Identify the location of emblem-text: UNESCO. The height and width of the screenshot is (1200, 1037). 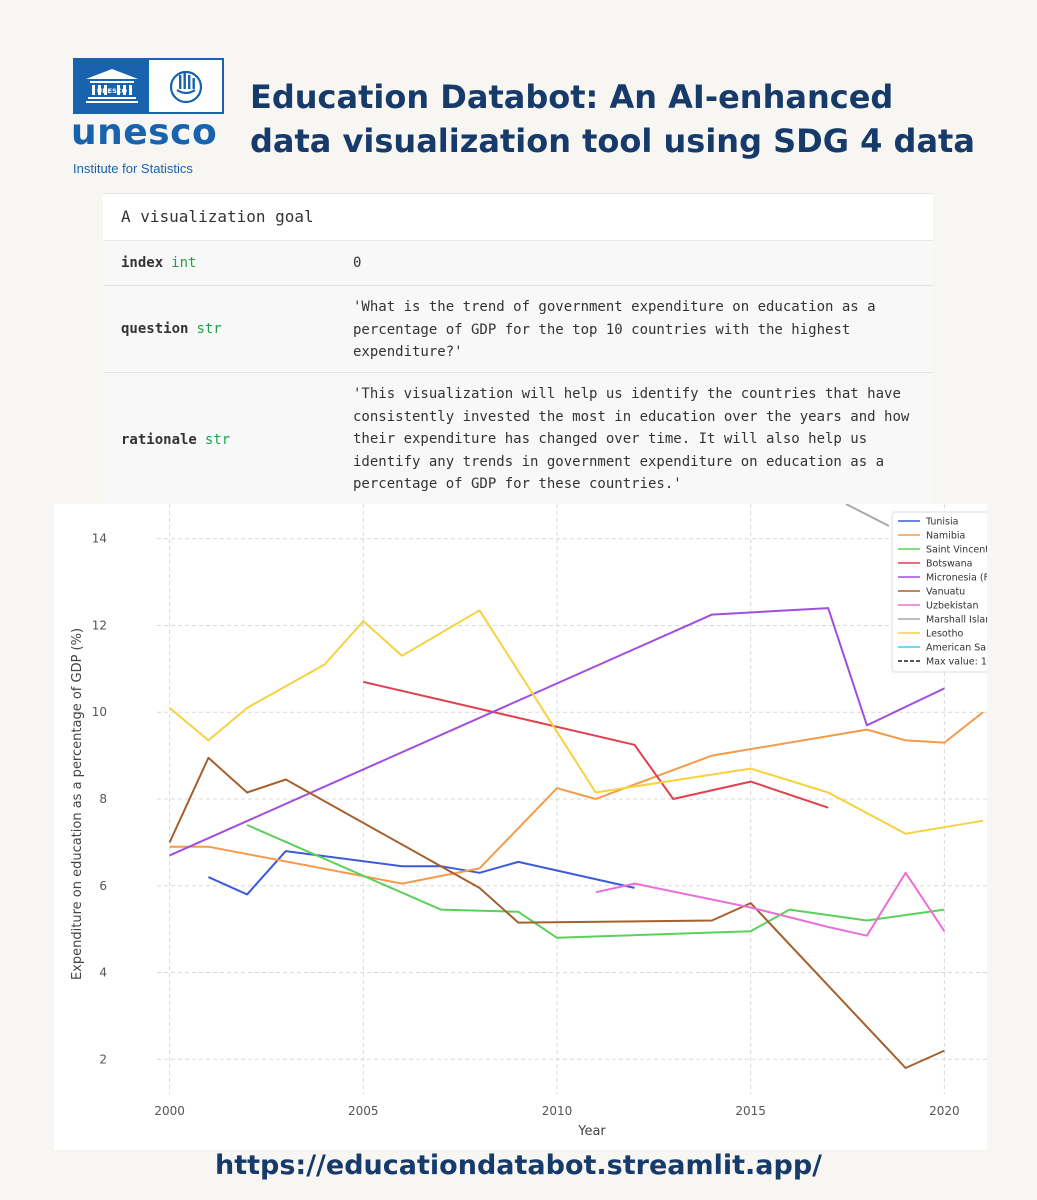
(112, 91).